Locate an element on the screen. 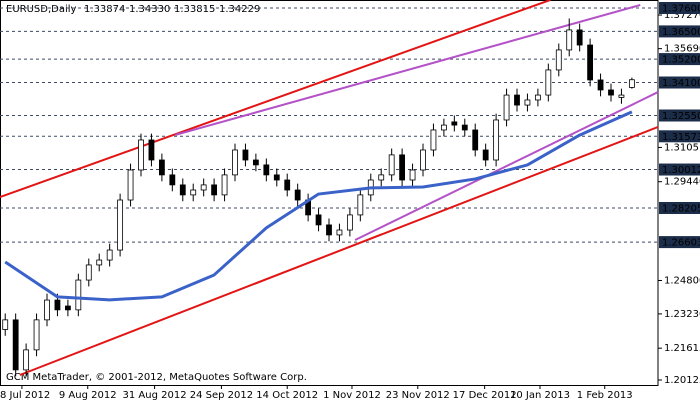 This screenshot has height=402, width=700. y-tick-label: 1.24800 is located at coordinates (682, 280).